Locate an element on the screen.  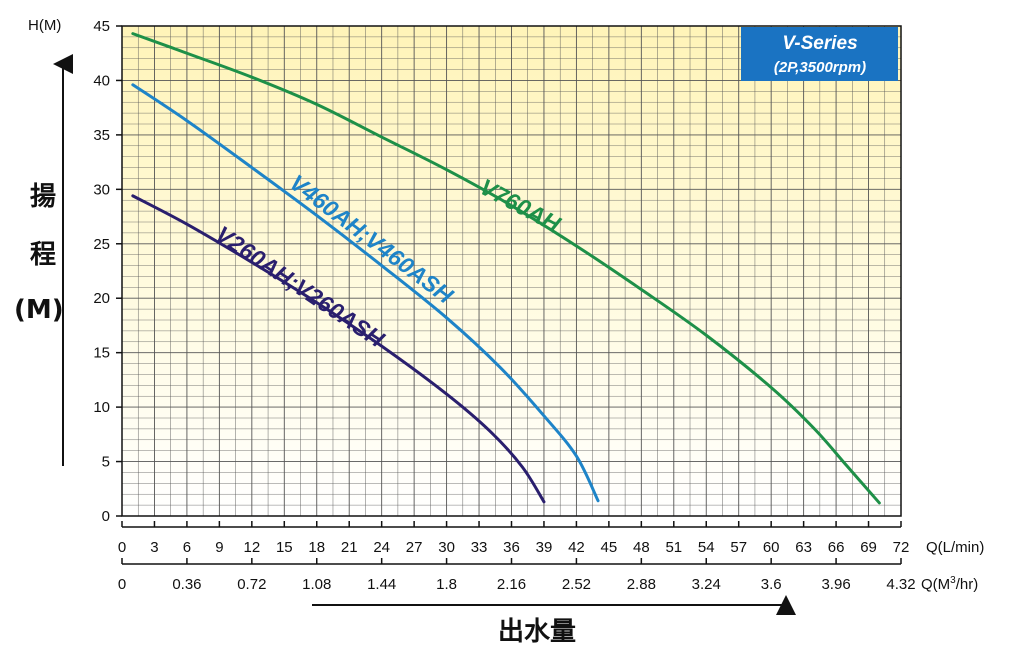
y-tick-label: 35 is located at coordinates (101, 135).